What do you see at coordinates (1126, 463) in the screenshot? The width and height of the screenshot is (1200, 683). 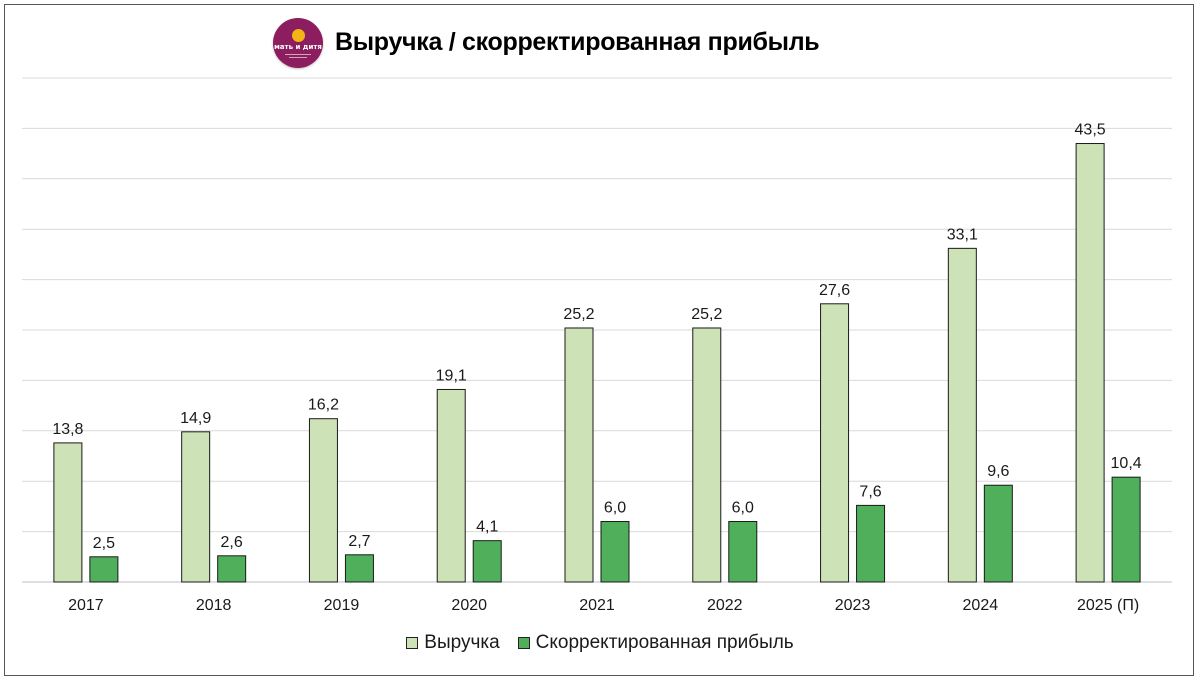 I see `data-label-adjusted-profit: 10,4` at bounding box center [1126, 463].